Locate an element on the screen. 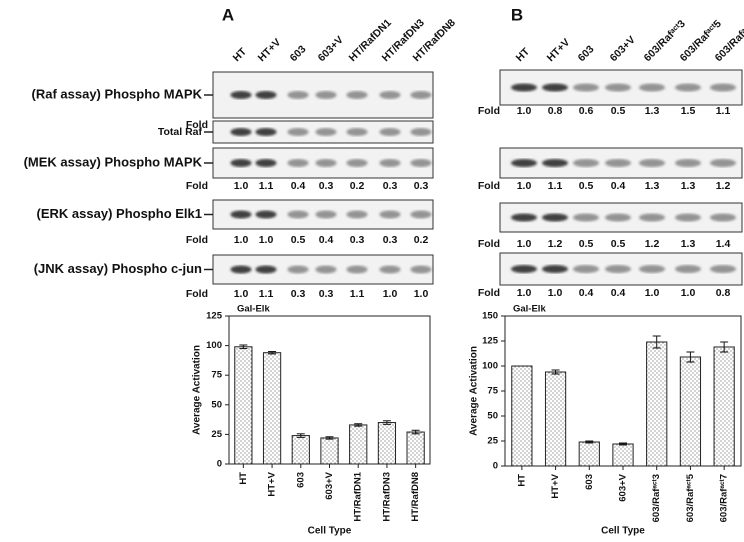  y-tick-label: 75 is located at coordinates (216, 375).